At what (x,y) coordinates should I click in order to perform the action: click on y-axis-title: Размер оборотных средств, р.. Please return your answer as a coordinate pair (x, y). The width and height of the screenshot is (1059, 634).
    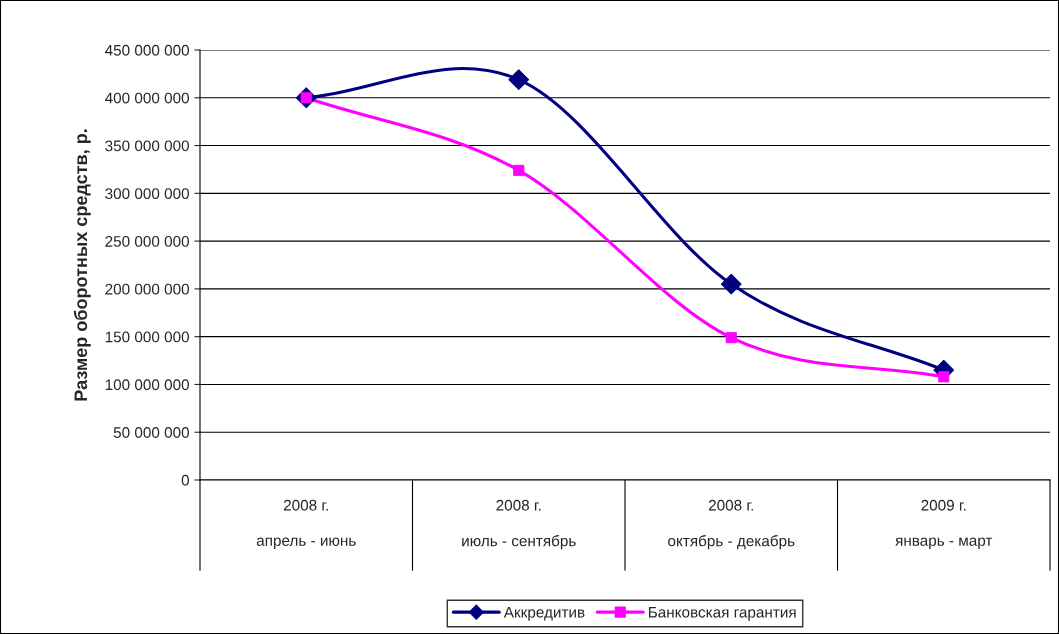
    Looking at the image, I should click on (82, 265).